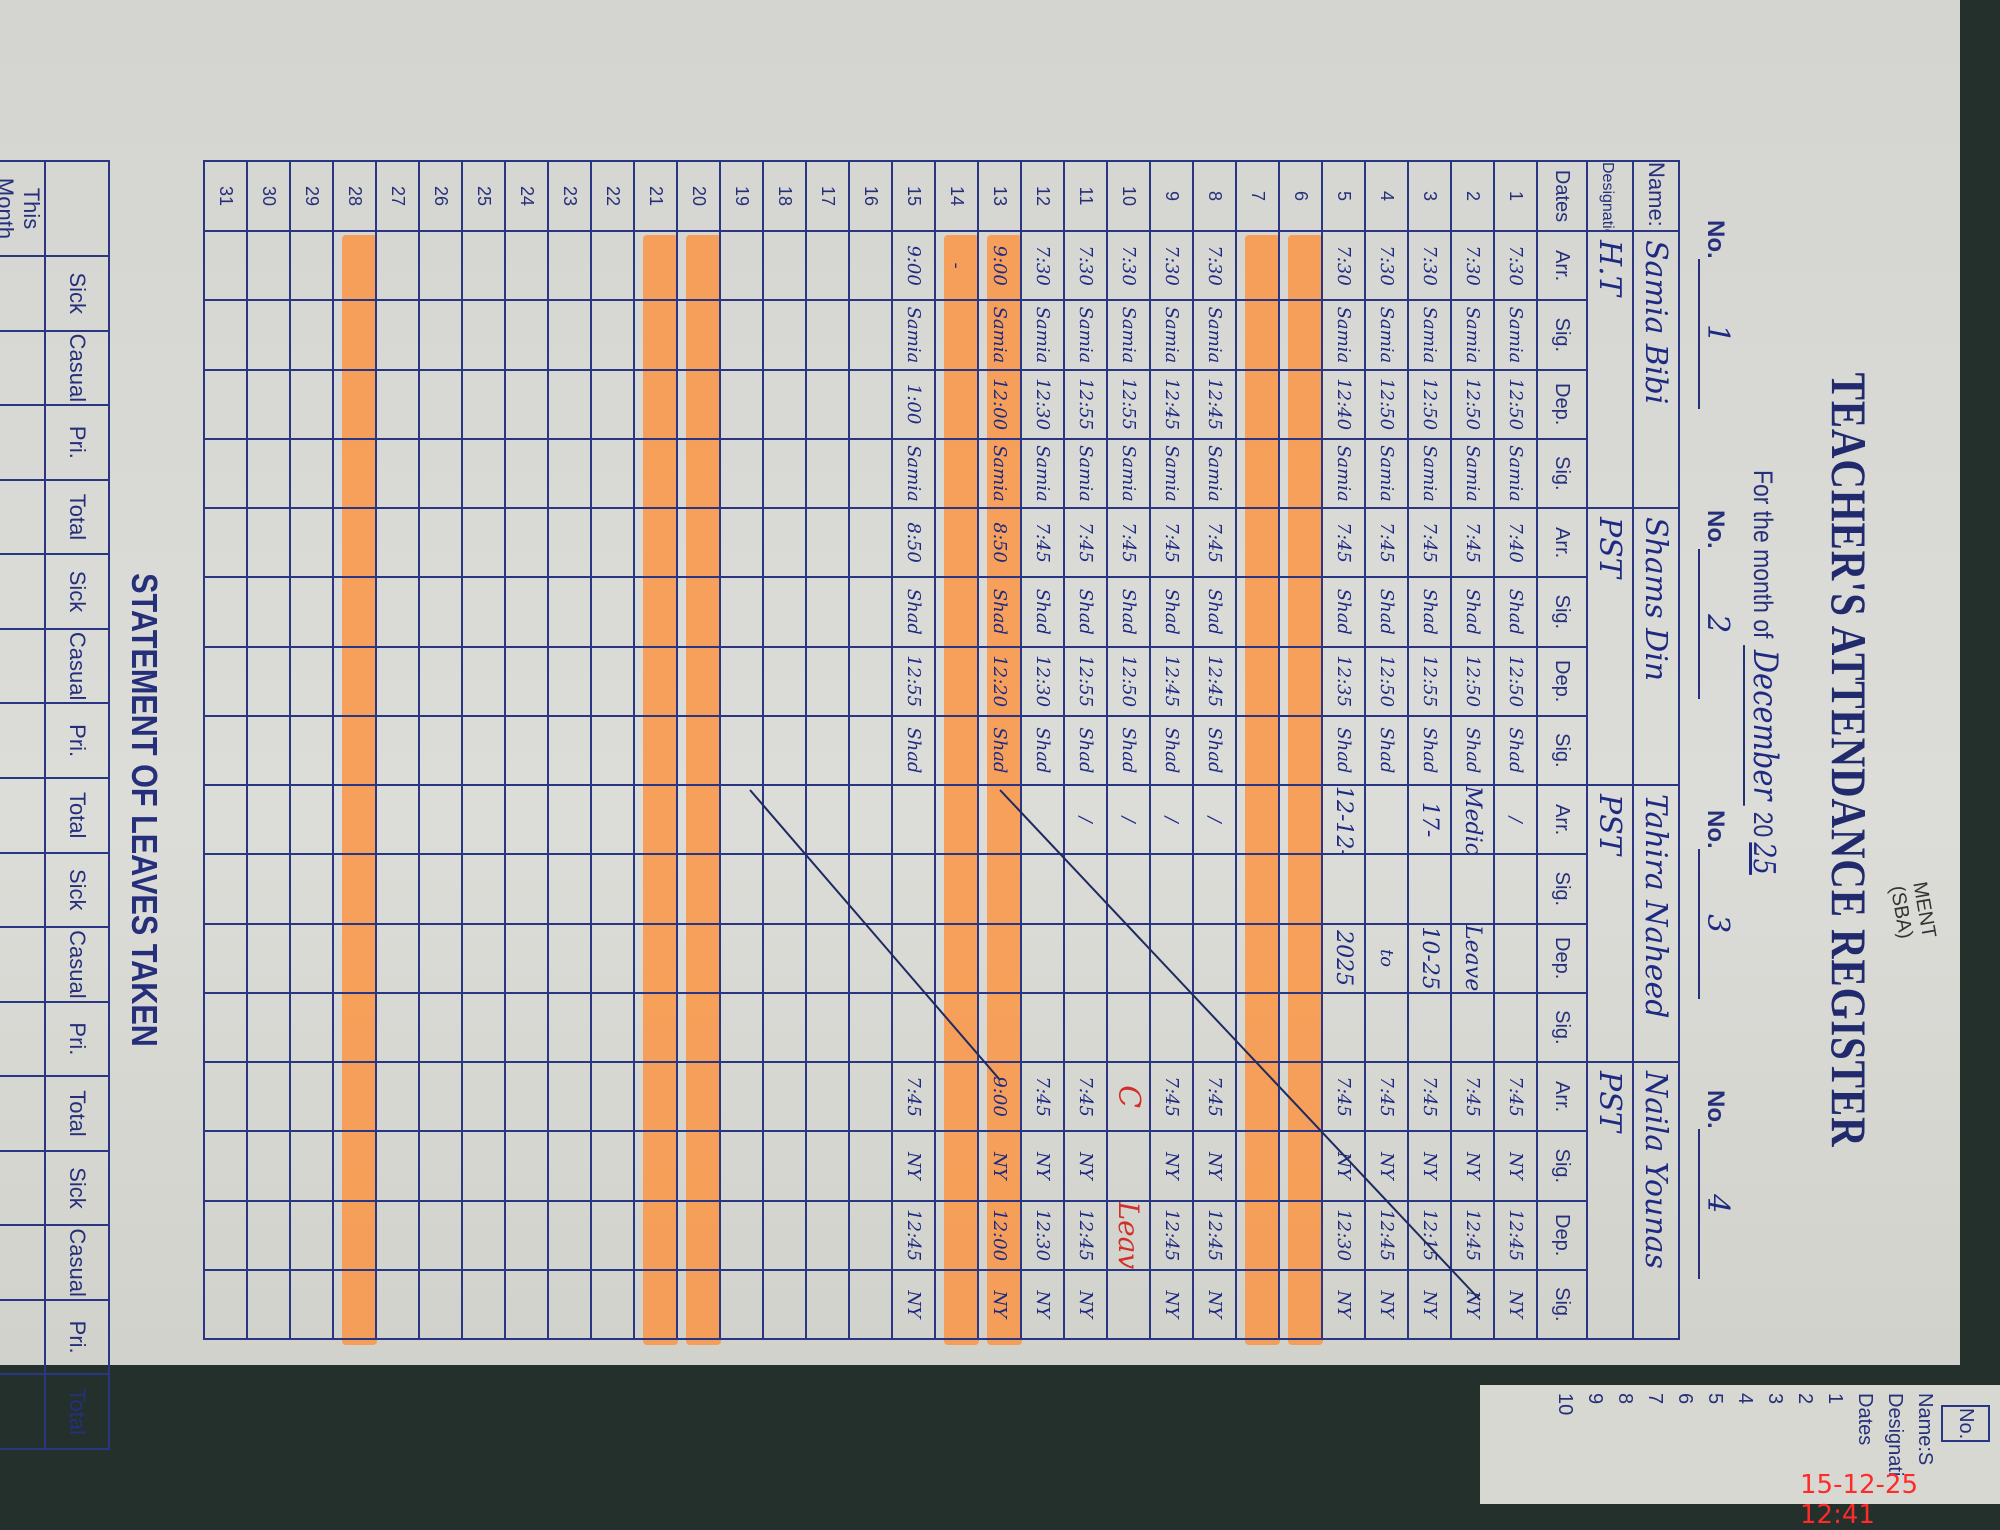  What do you see at coordinates (1859, 1500) in the screenshot?
I see `photo-timestamp: 15-12-25 12:41` at bounding box center [1859, 1500].